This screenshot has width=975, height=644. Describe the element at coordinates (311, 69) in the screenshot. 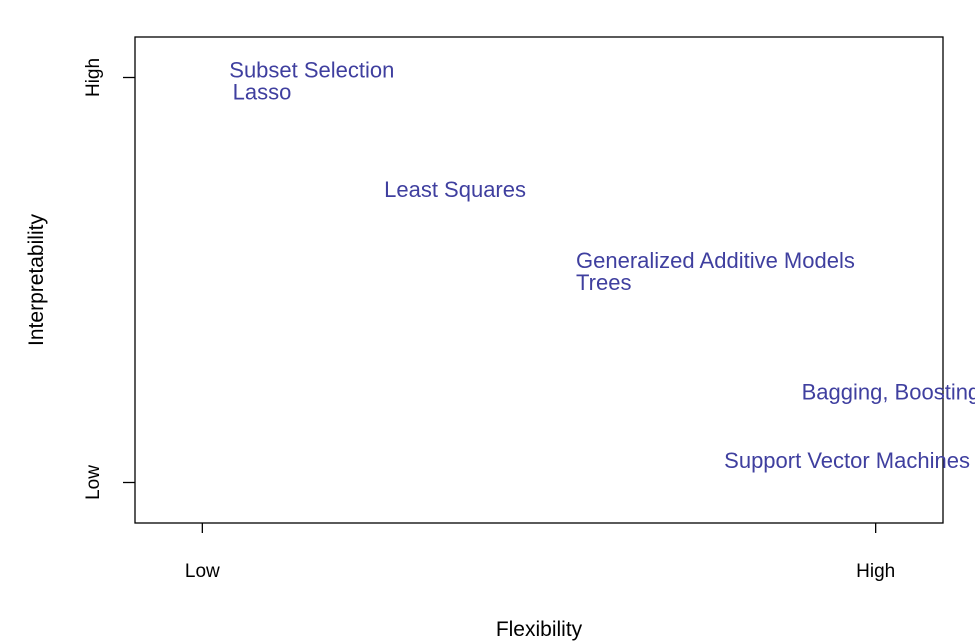

I see `point-label-0: Subset Selection` at that location.